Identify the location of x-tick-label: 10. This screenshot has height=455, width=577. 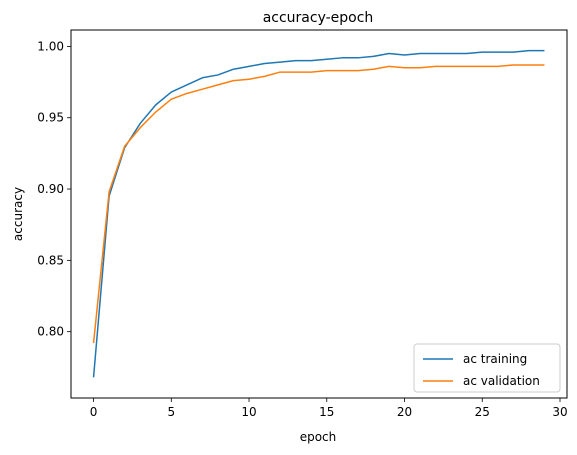
(248, 412).